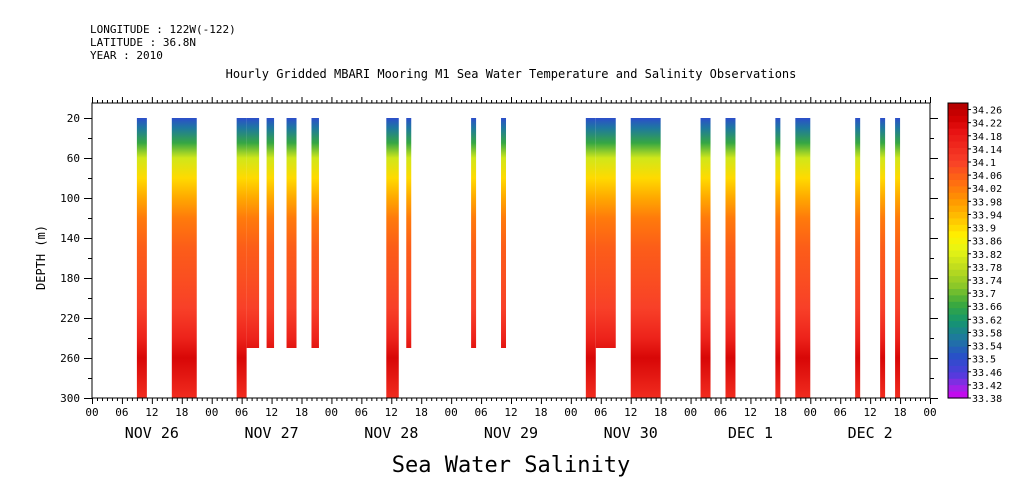 The height and width of the screenshot is (504, 1009). What do you see at coordinates (987, 307) in the screenshot?
I see `colorbar-label: 33.66` at bounding box center [987, 307].